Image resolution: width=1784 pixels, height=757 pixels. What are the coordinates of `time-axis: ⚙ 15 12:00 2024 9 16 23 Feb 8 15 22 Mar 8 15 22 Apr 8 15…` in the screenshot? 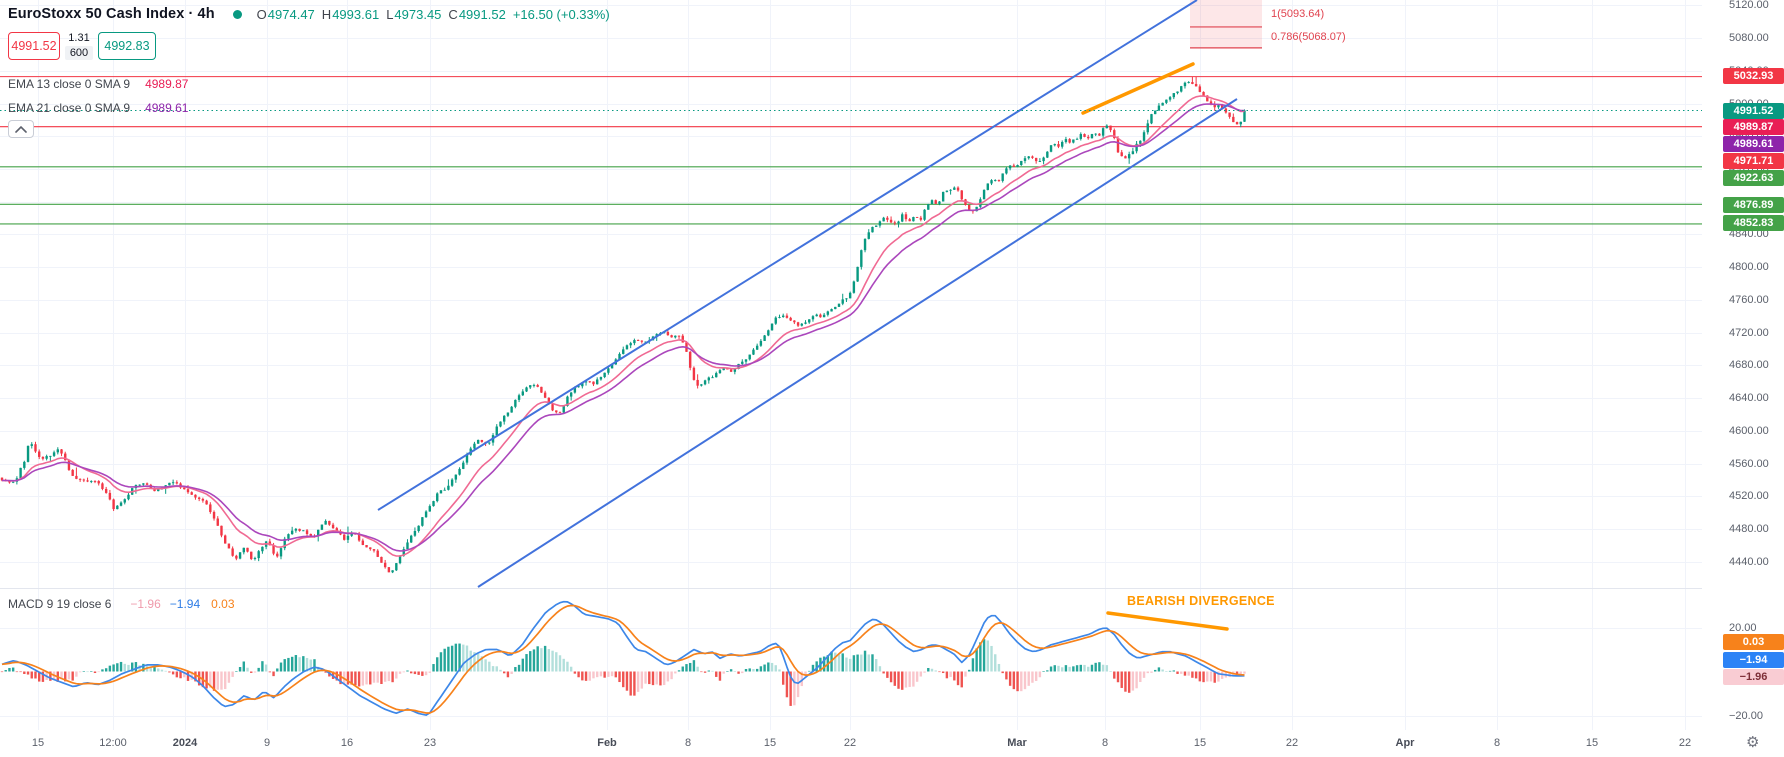 It's located at (892, 743).